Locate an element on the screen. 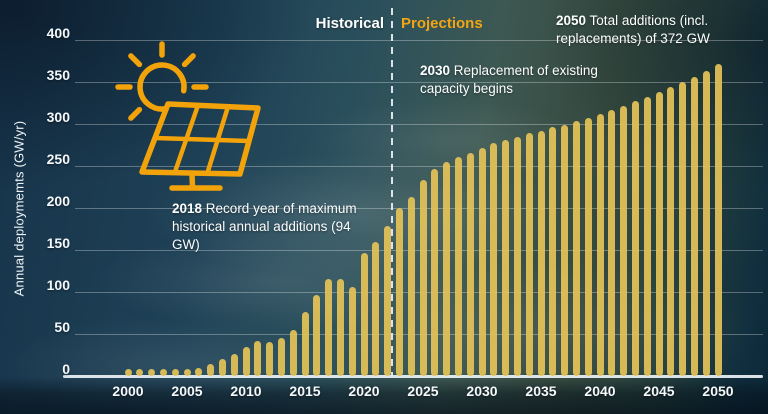 The image size is (768, 414). y-tick-400: 400 is located at coordinates (58, 33).